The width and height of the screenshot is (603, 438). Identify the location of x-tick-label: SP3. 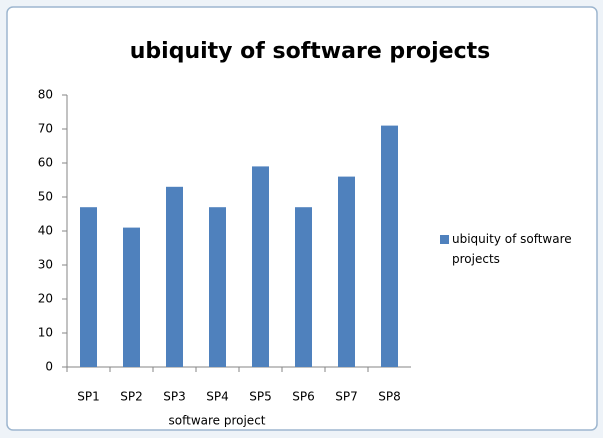
(174, 397).